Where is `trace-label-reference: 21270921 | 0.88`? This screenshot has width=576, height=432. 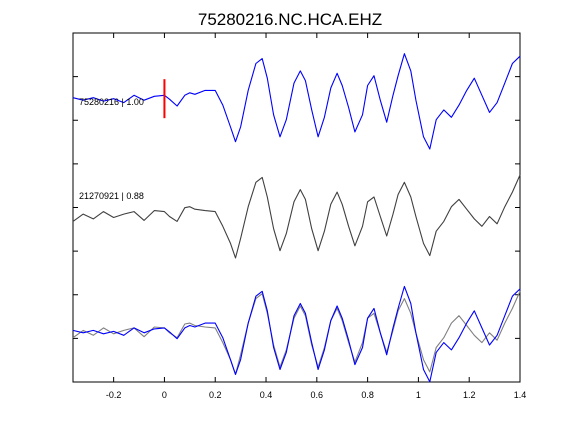 trace-label-reference: 21270921 | 0.88 is located at coordinates (111, 196).